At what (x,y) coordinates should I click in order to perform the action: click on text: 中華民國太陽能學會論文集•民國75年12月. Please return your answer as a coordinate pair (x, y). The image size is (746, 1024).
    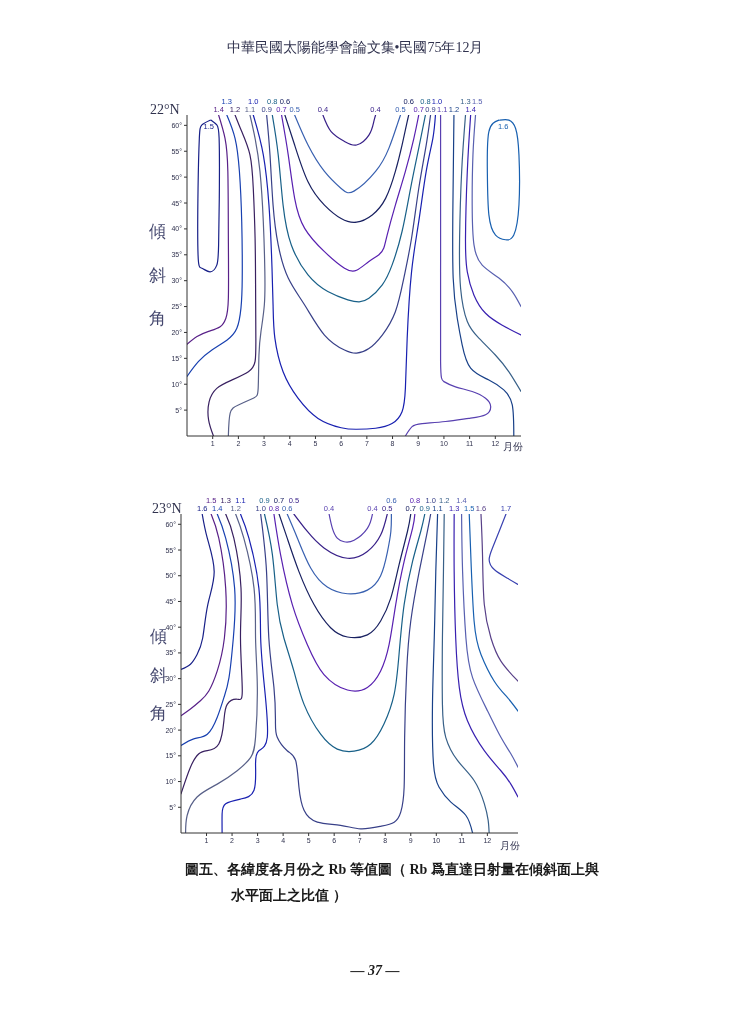
    Looking at the image, I should click on (355, 48).